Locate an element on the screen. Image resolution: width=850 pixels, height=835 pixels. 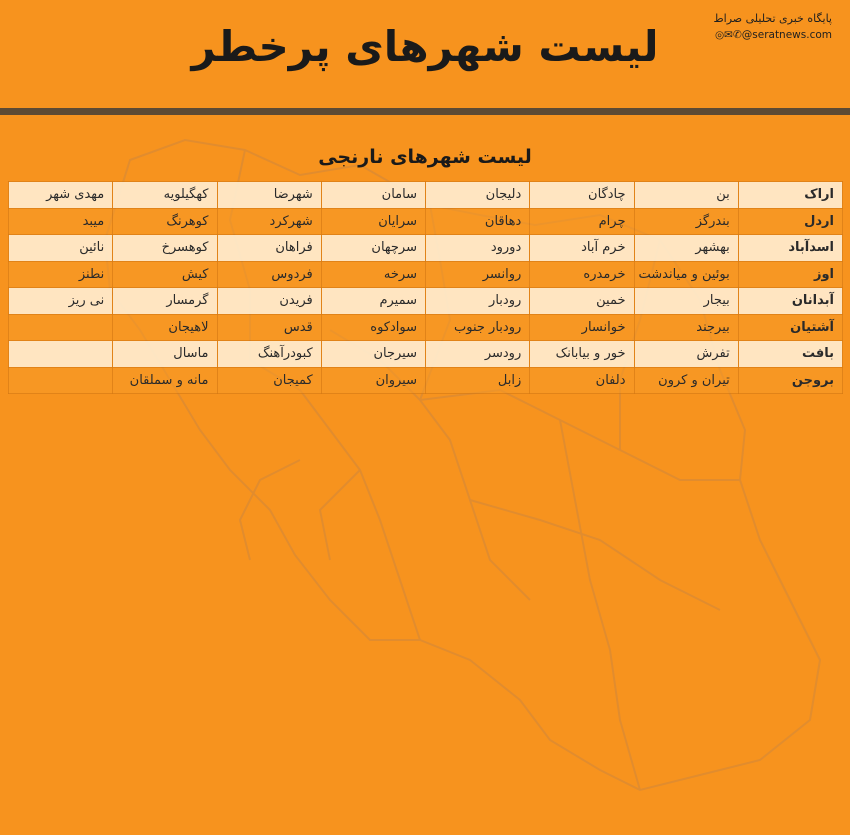
table-cell: رودسر is located at coordinates (477, 354).